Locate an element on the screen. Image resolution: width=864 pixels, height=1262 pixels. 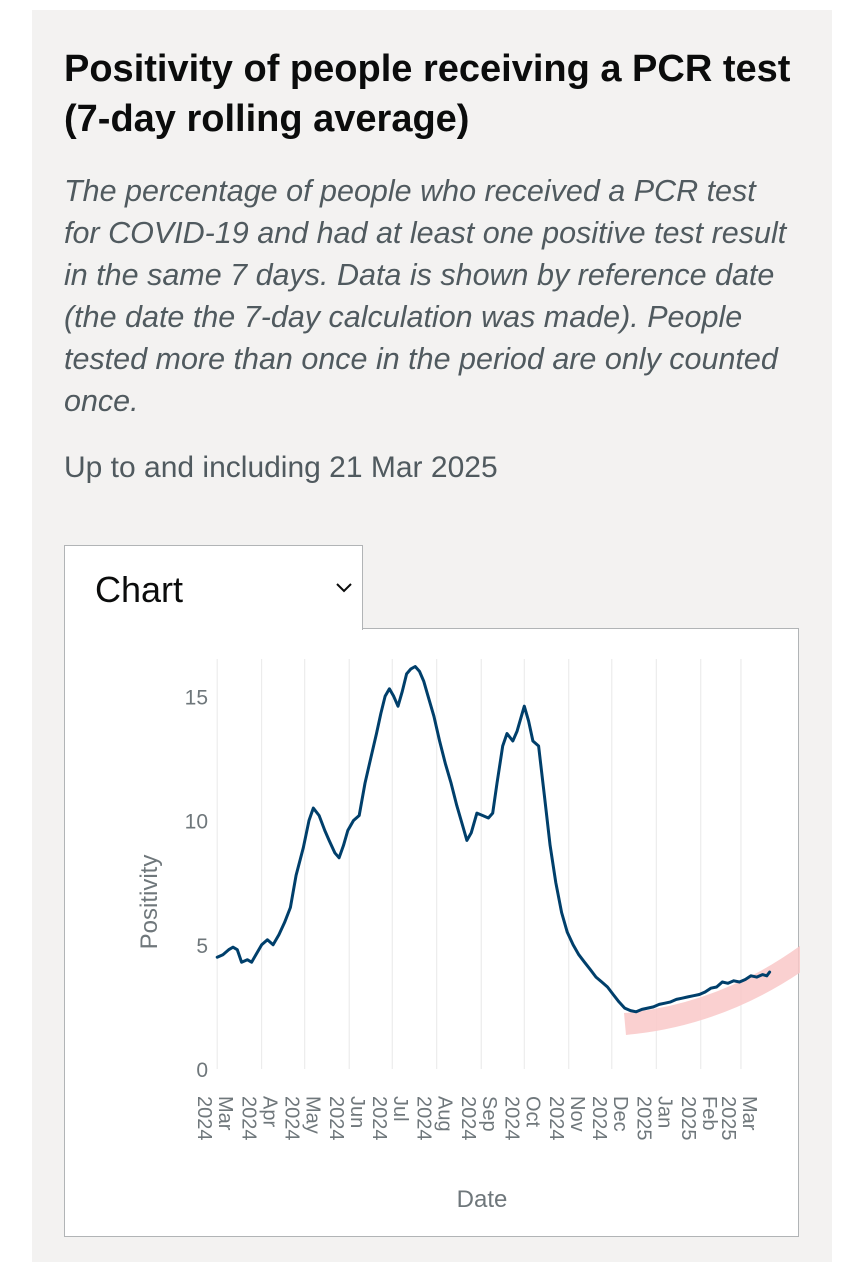
view-selector-label: Chart is located at coordinates (139, 589).